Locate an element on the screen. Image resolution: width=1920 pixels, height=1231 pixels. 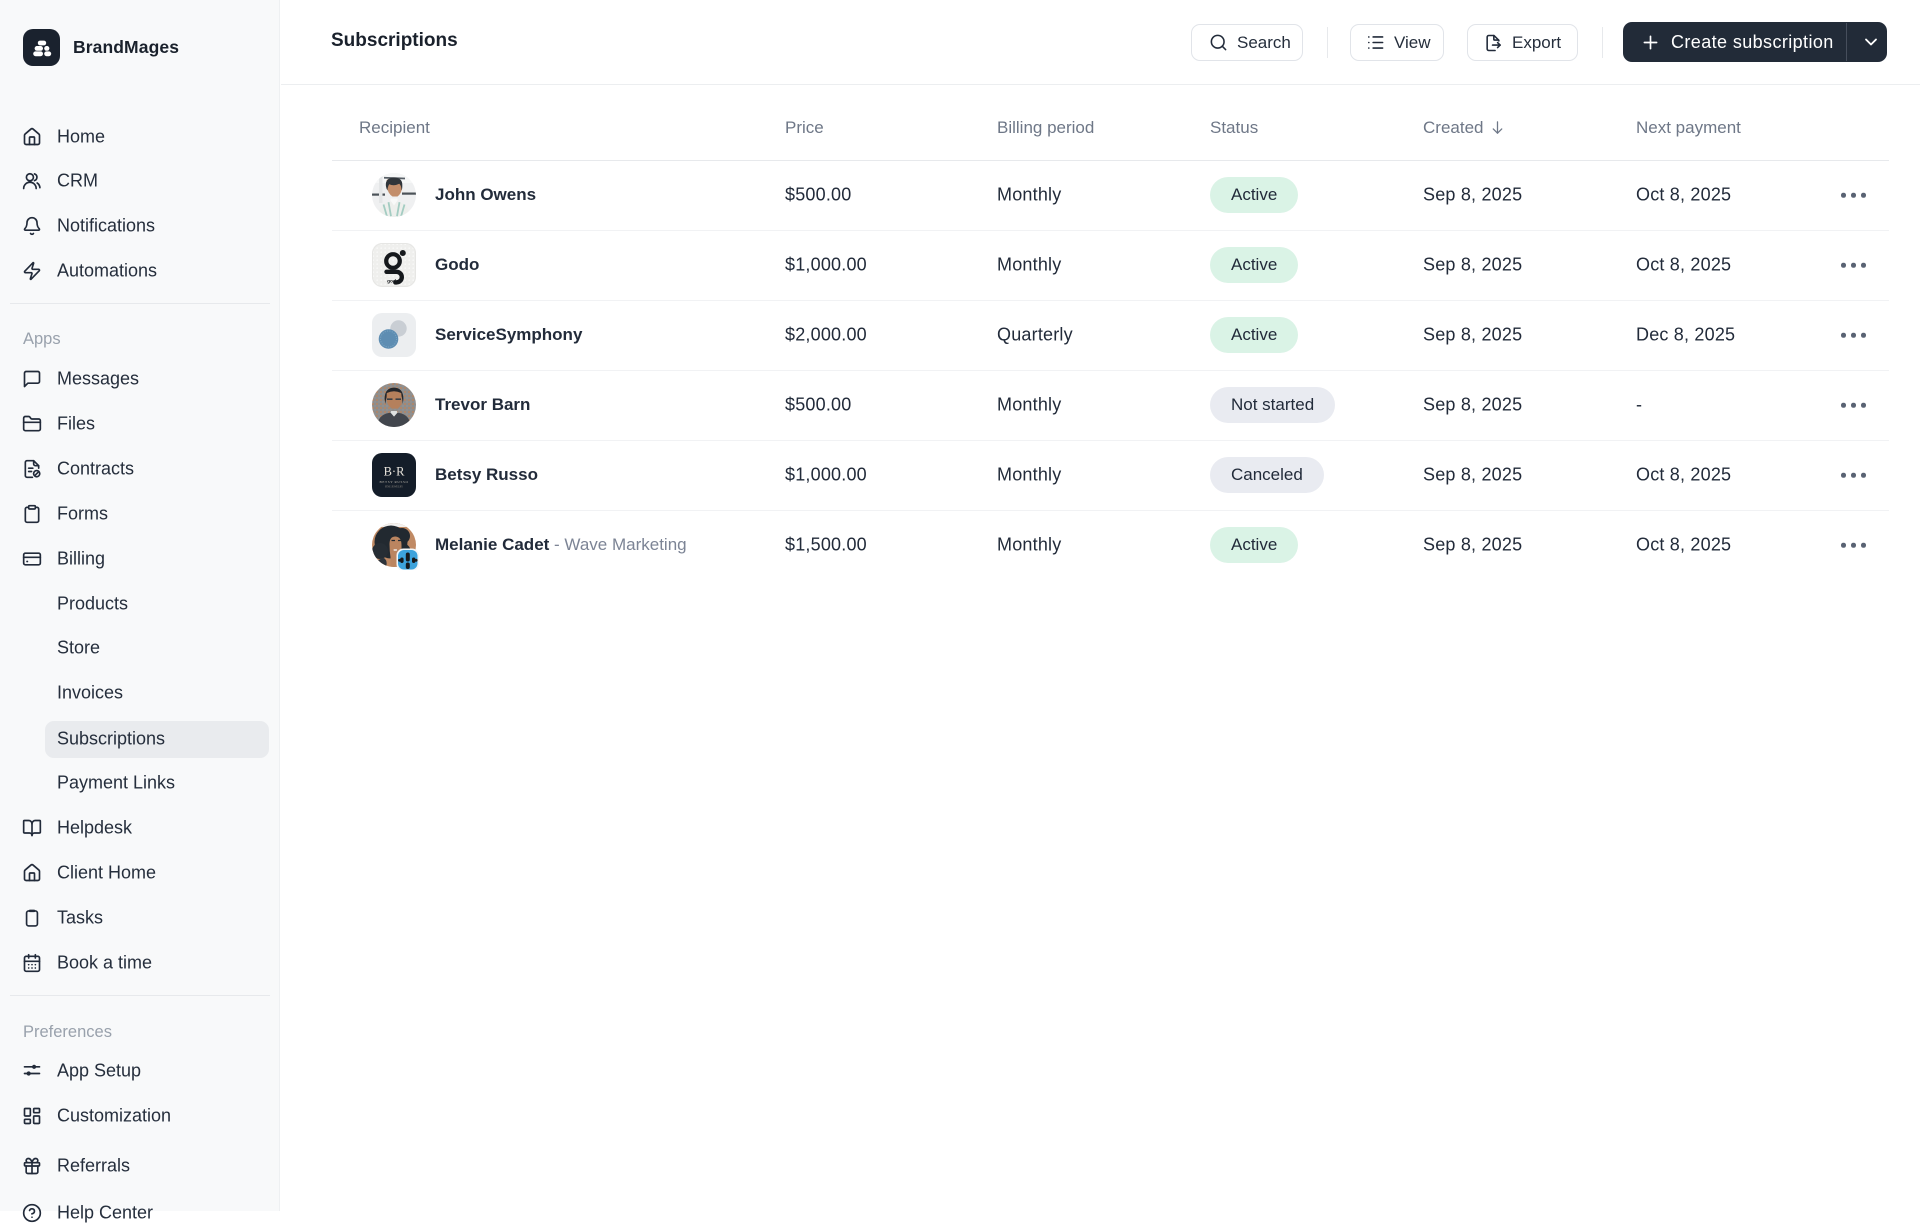
svg-text: FINE JEWELRY is located at coordinates (394, 487).